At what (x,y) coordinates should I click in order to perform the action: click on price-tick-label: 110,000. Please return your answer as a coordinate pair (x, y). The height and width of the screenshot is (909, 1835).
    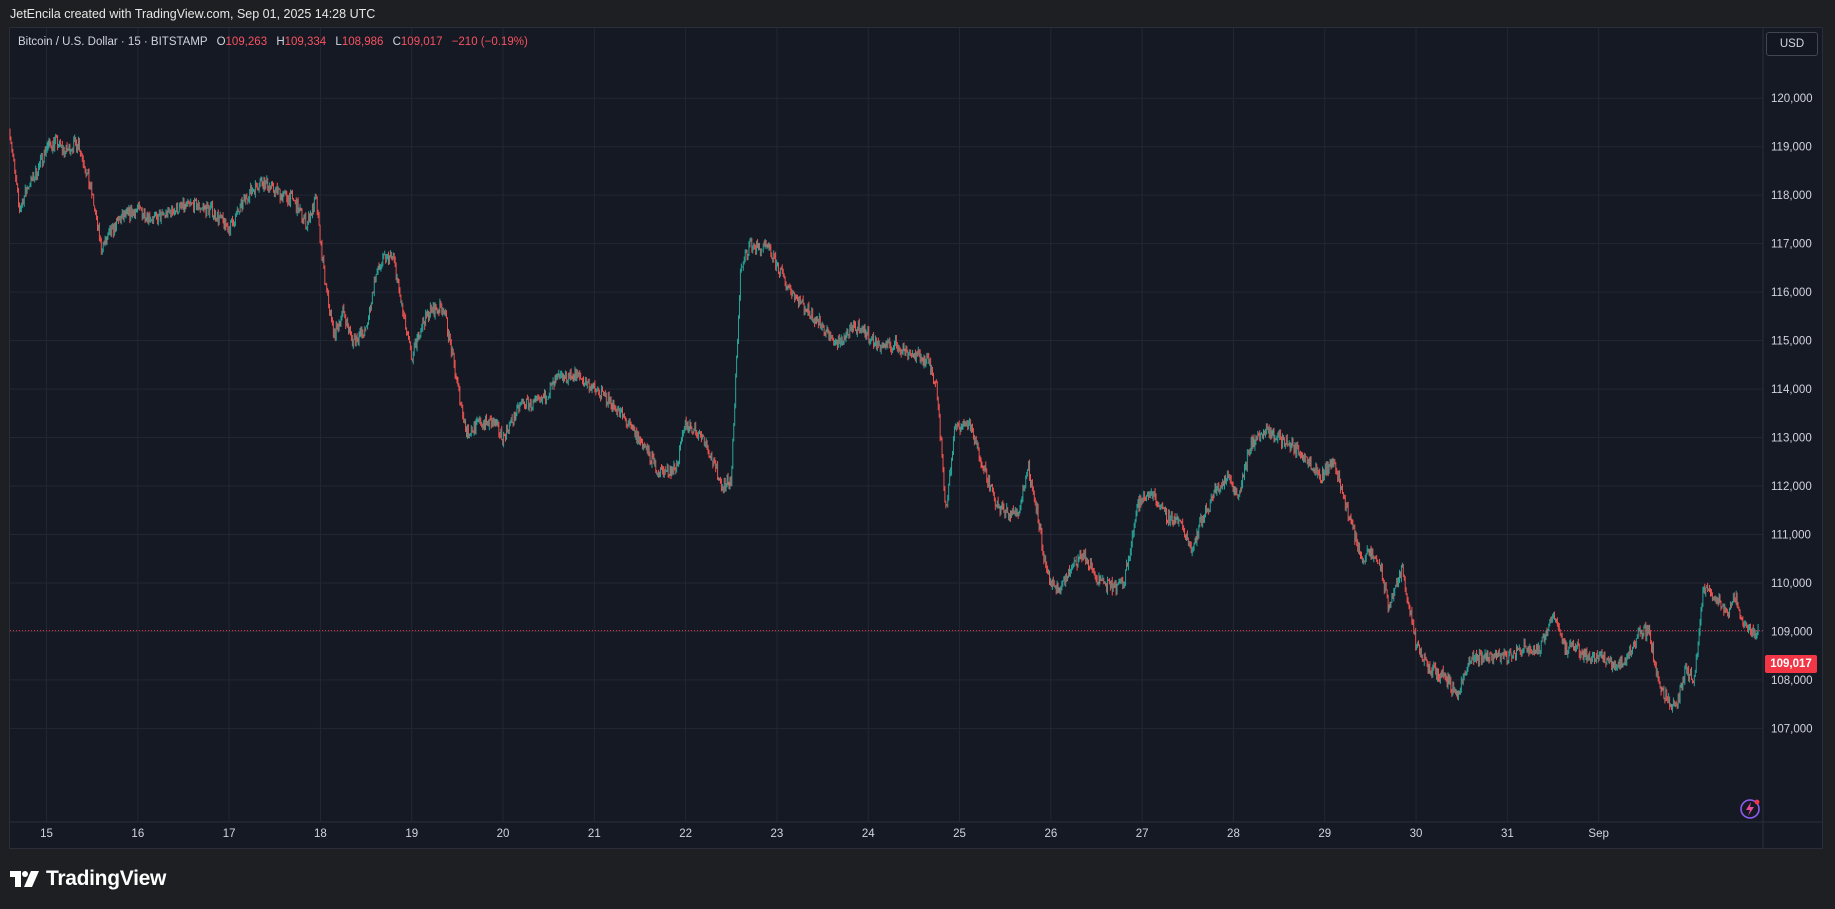
    Looking at the image, I should click on (1791, 584).